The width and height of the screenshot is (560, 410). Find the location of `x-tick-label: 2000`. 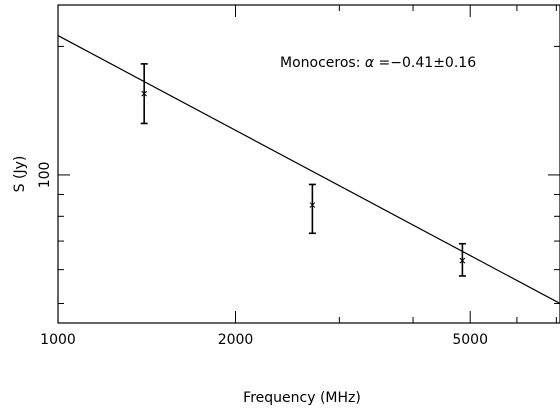

x-tick-label: 2000 is located at coordinates (236, 340).